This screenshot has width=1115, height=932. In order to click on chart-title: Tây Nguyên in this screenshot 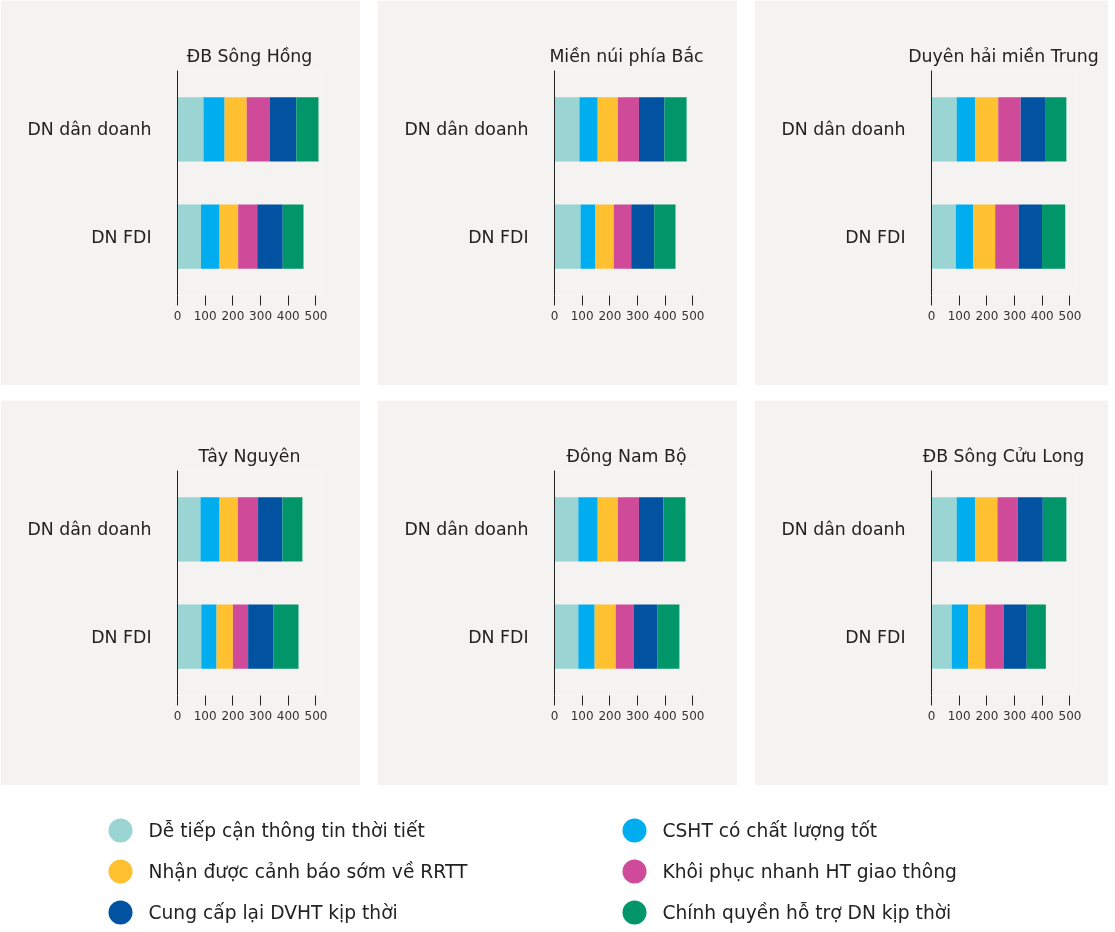, I will do `click(249, 455)`.